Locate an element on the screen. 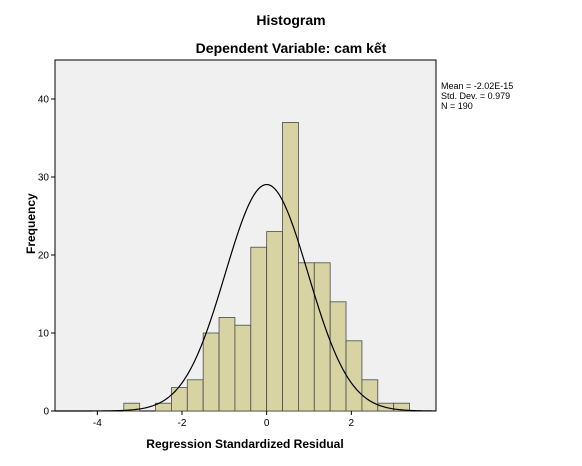 Image resolution: width=582 pixels, height=466 pixels. chart-title: Histogram is located at coordinates (291, 20).